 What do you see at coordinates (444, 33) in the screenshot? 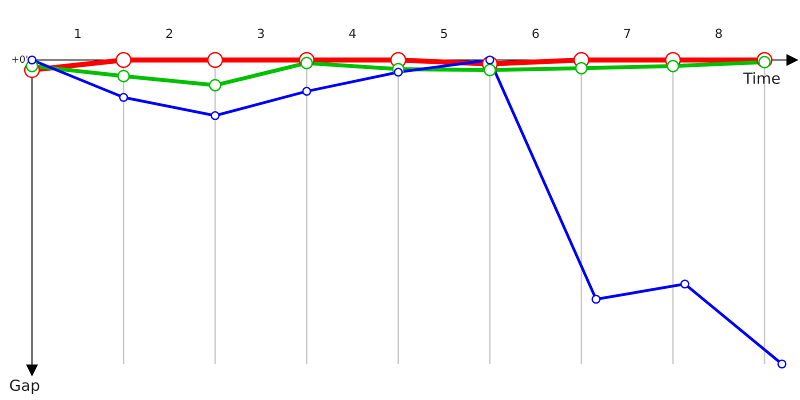
I see `x-tick-label: 5` at bounding box center [444, 33].